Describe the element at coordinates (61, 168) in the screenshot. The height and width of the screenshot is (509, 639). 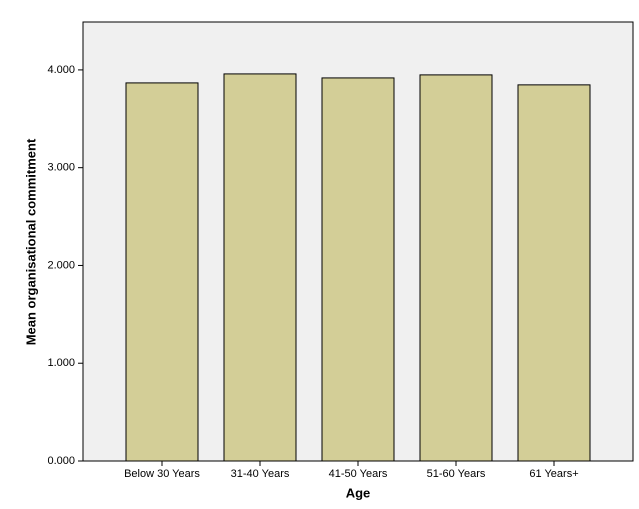
I see `y-tick-label: 3.000` at that location.